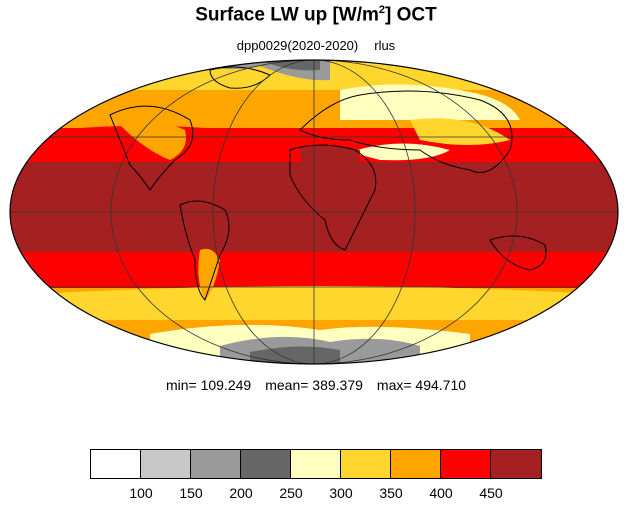 The height and width of the screenshot is (505, 632). Describe the element at coordinates (291, 493) in the screenshot. I see `colorbar-label: 250` at that location.